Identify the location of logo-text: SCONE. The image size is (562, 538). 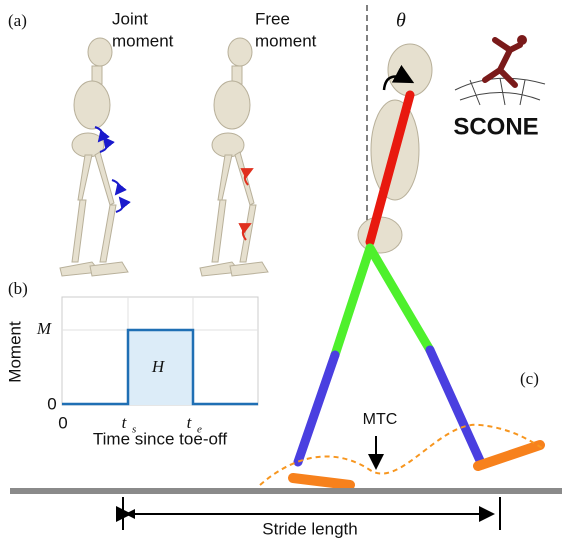
(495, 126).